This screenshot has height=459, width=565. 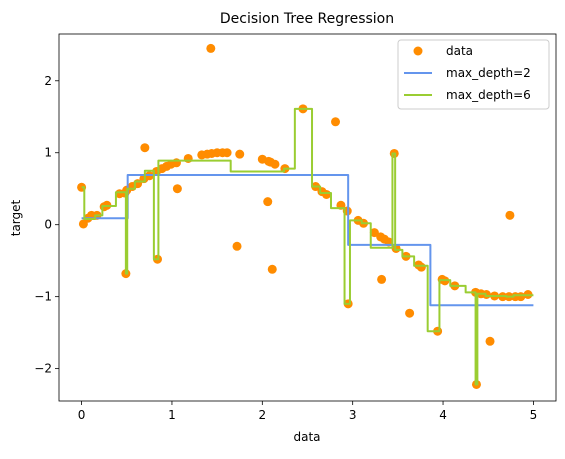 I want to click on x-tick-label-1: 1, so click(x=172, y=415).